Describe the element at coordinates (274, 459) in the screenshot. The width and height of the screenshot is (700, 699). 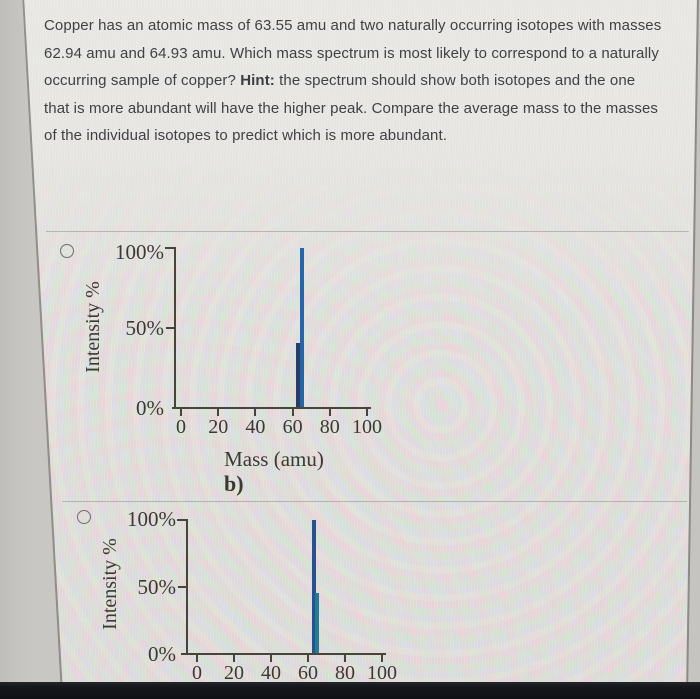
I see `x-axis-title: Mass (amu)` at that location.